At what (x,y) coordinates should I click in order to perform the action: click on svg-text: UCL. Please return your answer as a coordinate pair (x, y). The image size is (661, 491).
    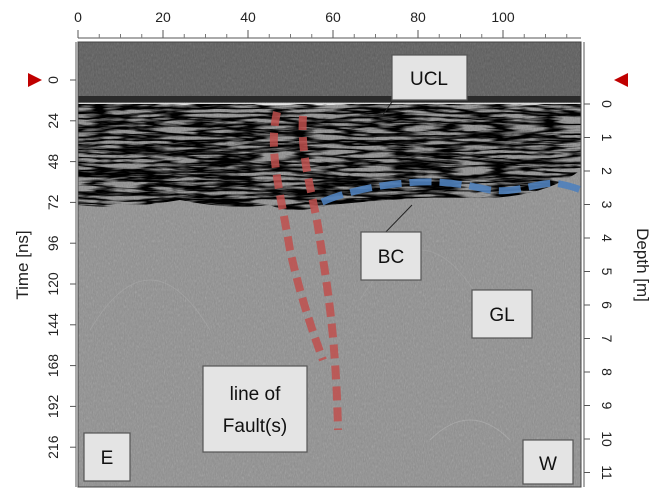
    Looking at the image, I should click on (429, 79).